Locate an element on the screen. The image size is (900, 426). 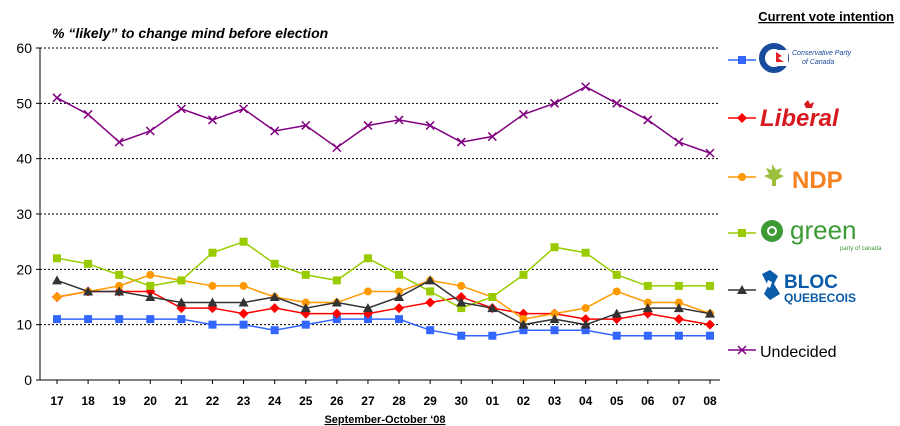
y-tick-label: 30 is located at coordinates (24, 214).